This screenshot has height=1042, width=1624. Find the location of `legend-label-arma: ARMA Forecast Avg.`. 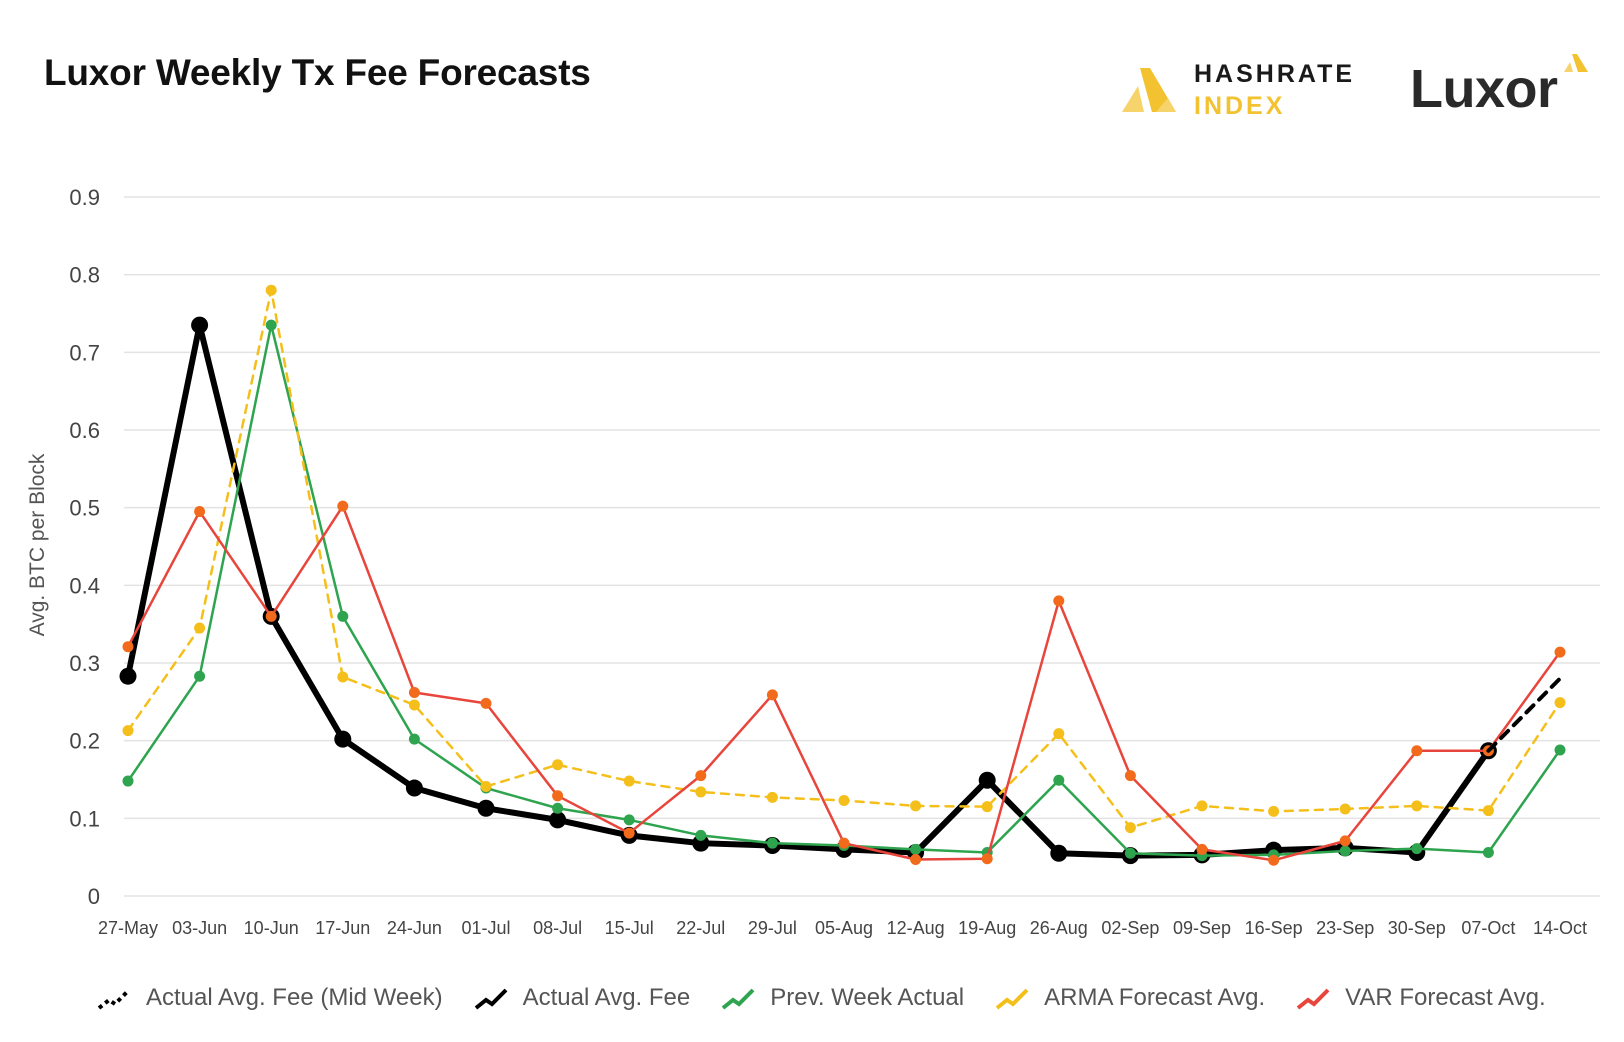

legend-label-arma: ARMA Forecast Avg. is located at coordinates (1155, 997).